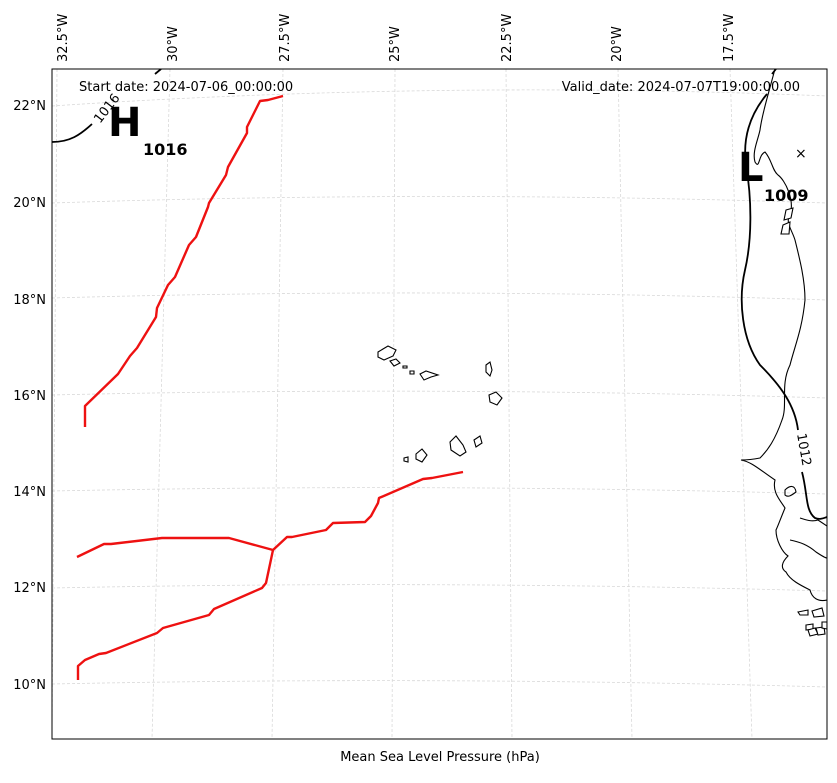 Image resolution: width=837 pixels, height=783 pixels. I want to click on isobar-1016-top, so click(158, 72).